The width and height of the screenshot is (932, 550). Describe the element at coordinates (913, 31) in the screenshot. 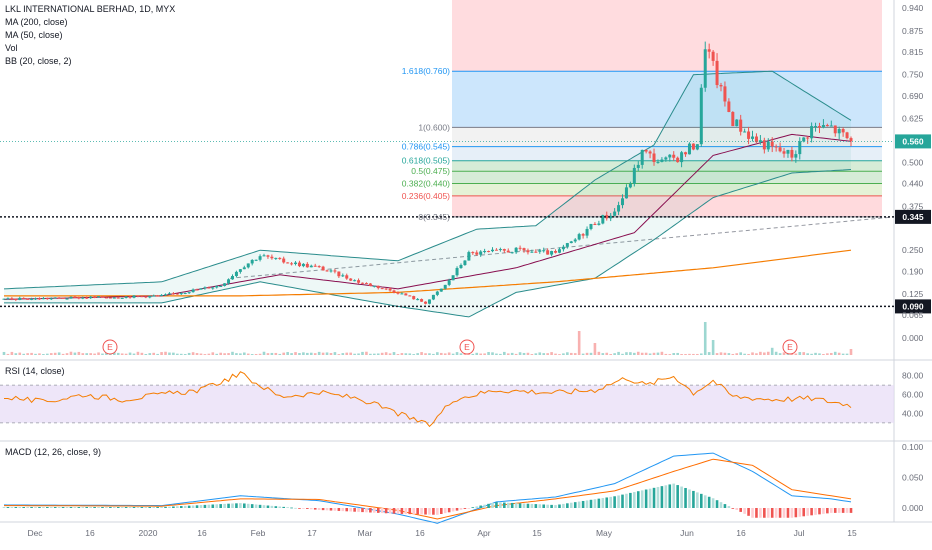

I see `price-tick-label: 0.875` at that location.